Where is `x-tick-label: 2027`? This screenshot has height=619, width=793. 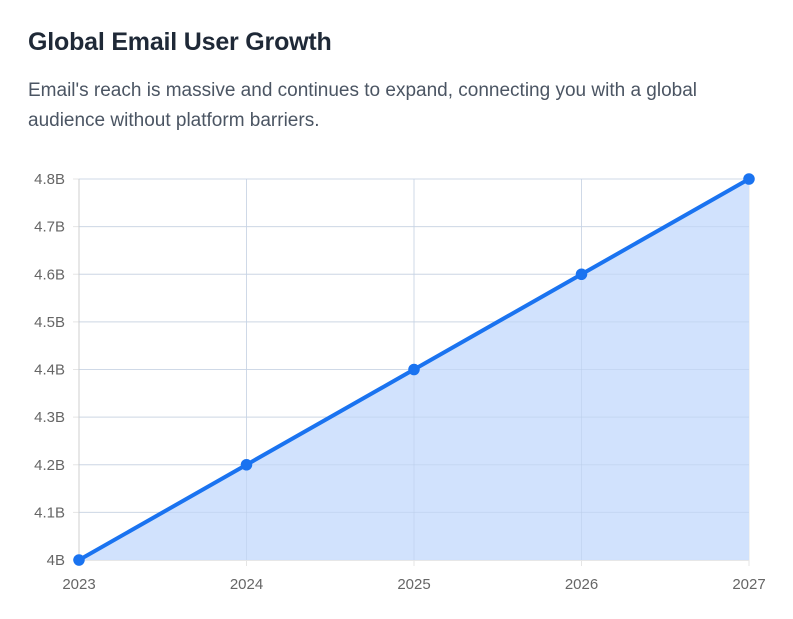 x-tick-label: 2027 is located at coordinates (748, 584).